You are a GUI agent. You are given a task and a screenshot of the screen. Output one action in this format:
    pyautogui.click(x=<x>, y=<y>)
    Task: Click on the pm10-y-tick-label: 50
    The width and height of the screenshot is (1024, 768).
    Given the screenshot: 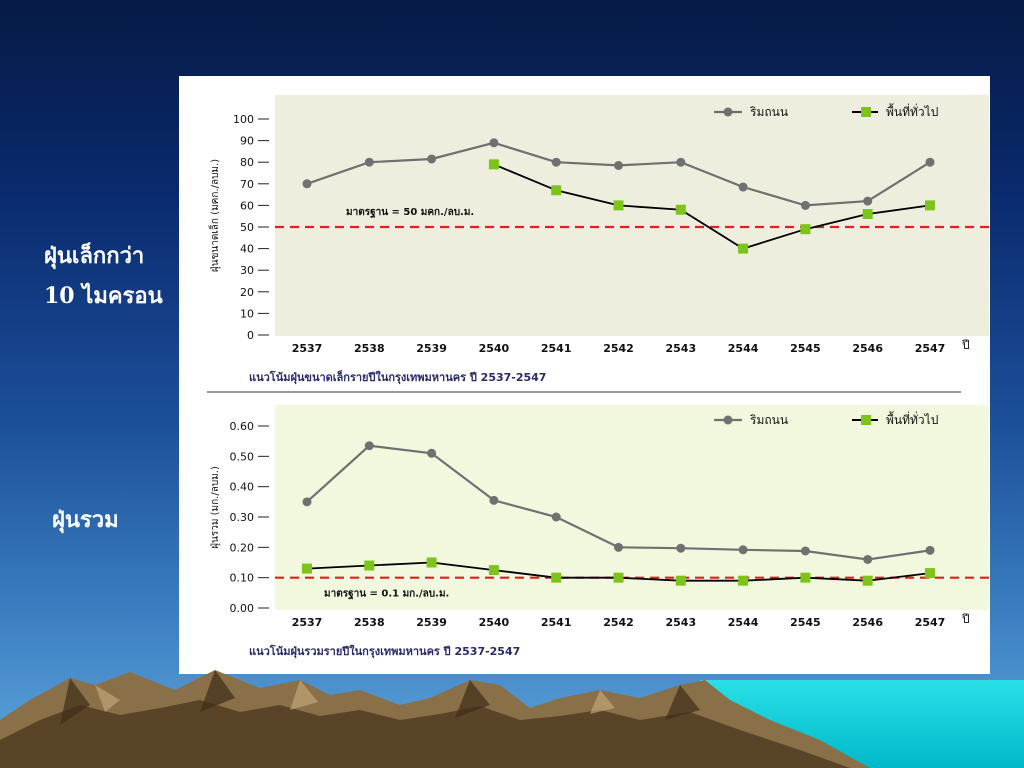 What is the action you would take?
    pyautogui.click(x=247, y=227)
    